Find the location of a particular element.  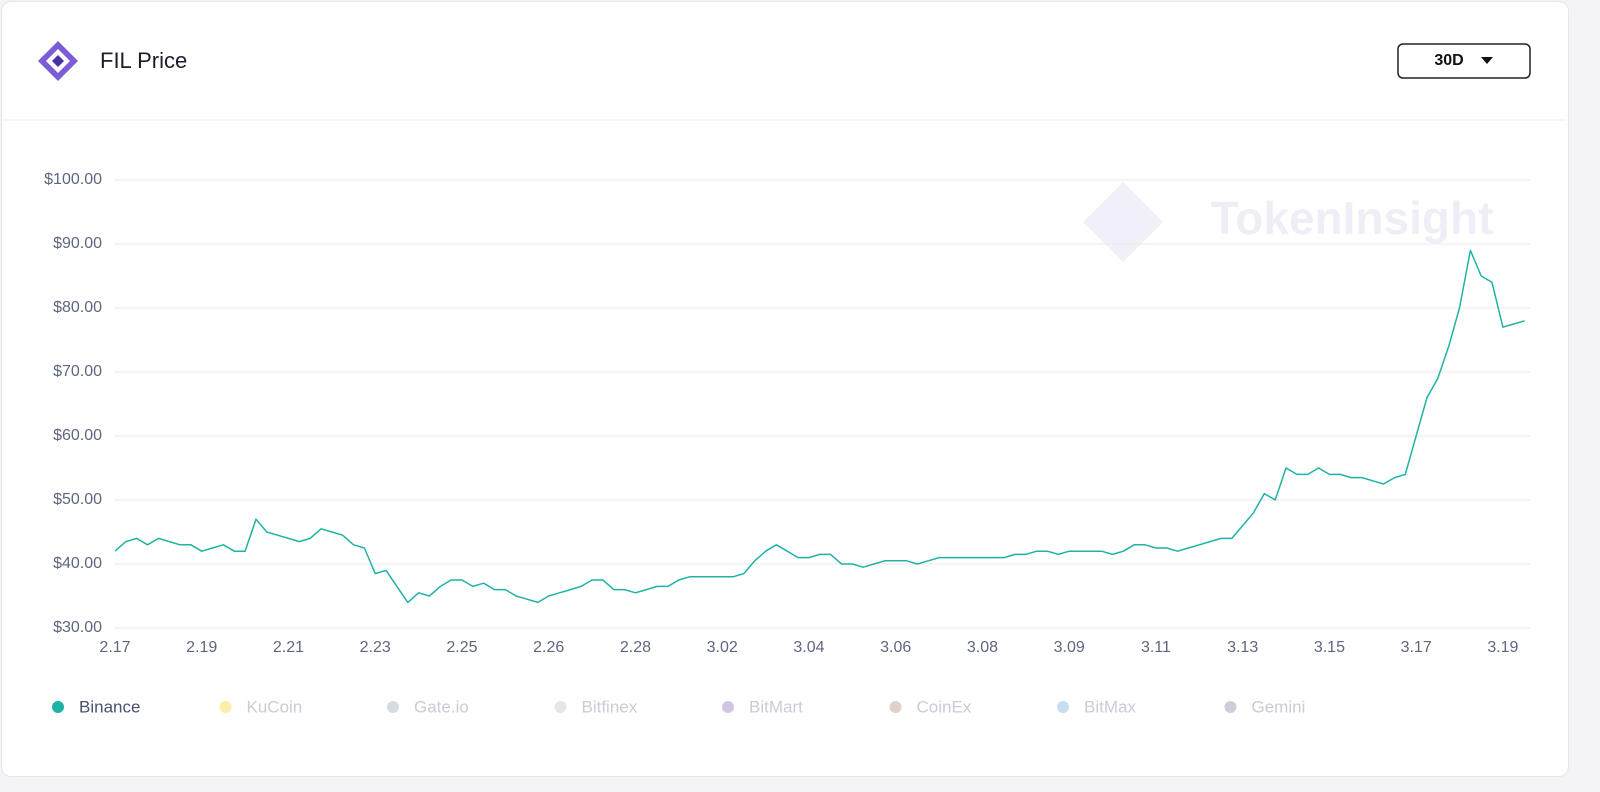

x-tick-label: 2.23 is located at coordinates (375, 647).